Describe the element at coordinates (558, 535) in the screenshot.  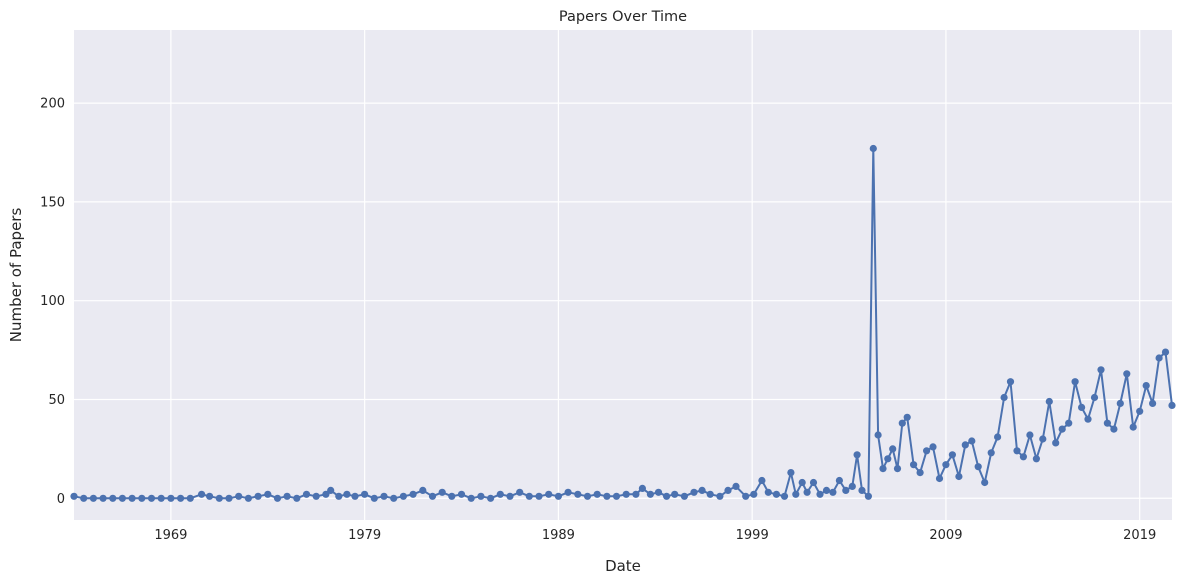
I see `x-tick-label: 1989` at that location.